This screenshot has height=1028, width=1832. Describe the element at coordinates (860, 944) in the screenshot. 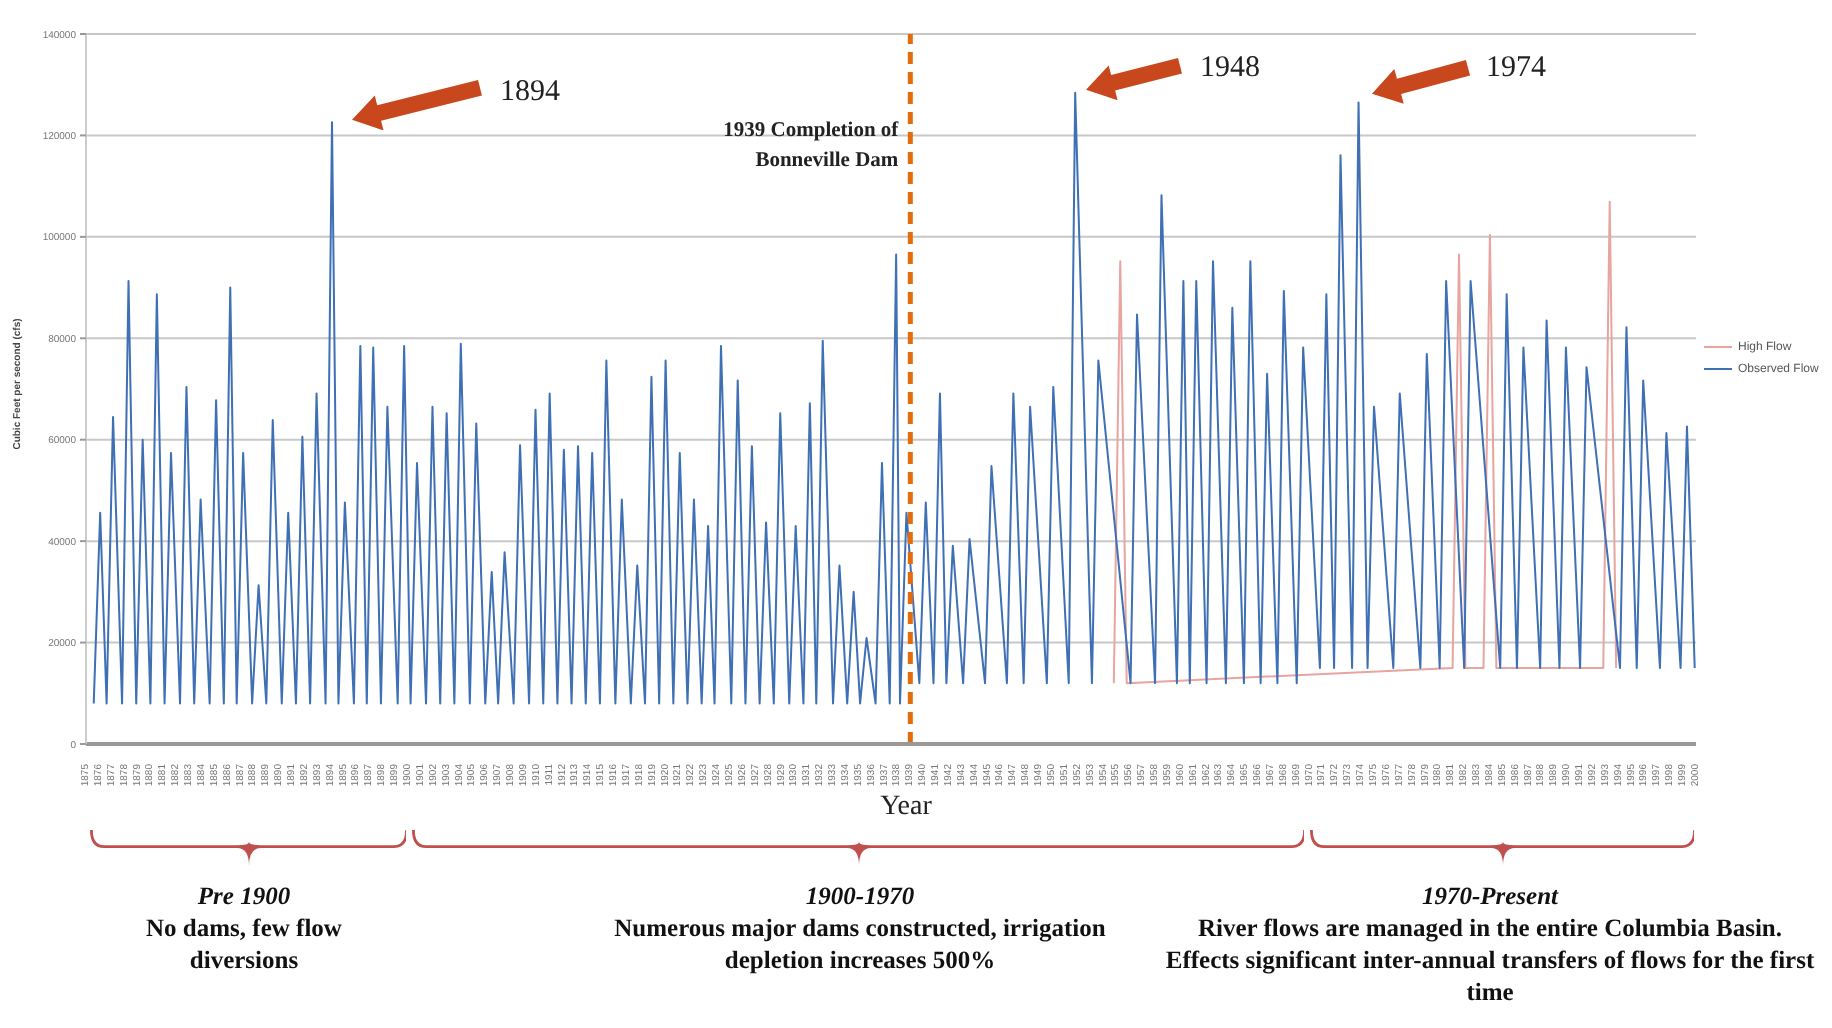

I see `text: Numerous major dams constructed, irrigation depletion increases 500%` at that location.